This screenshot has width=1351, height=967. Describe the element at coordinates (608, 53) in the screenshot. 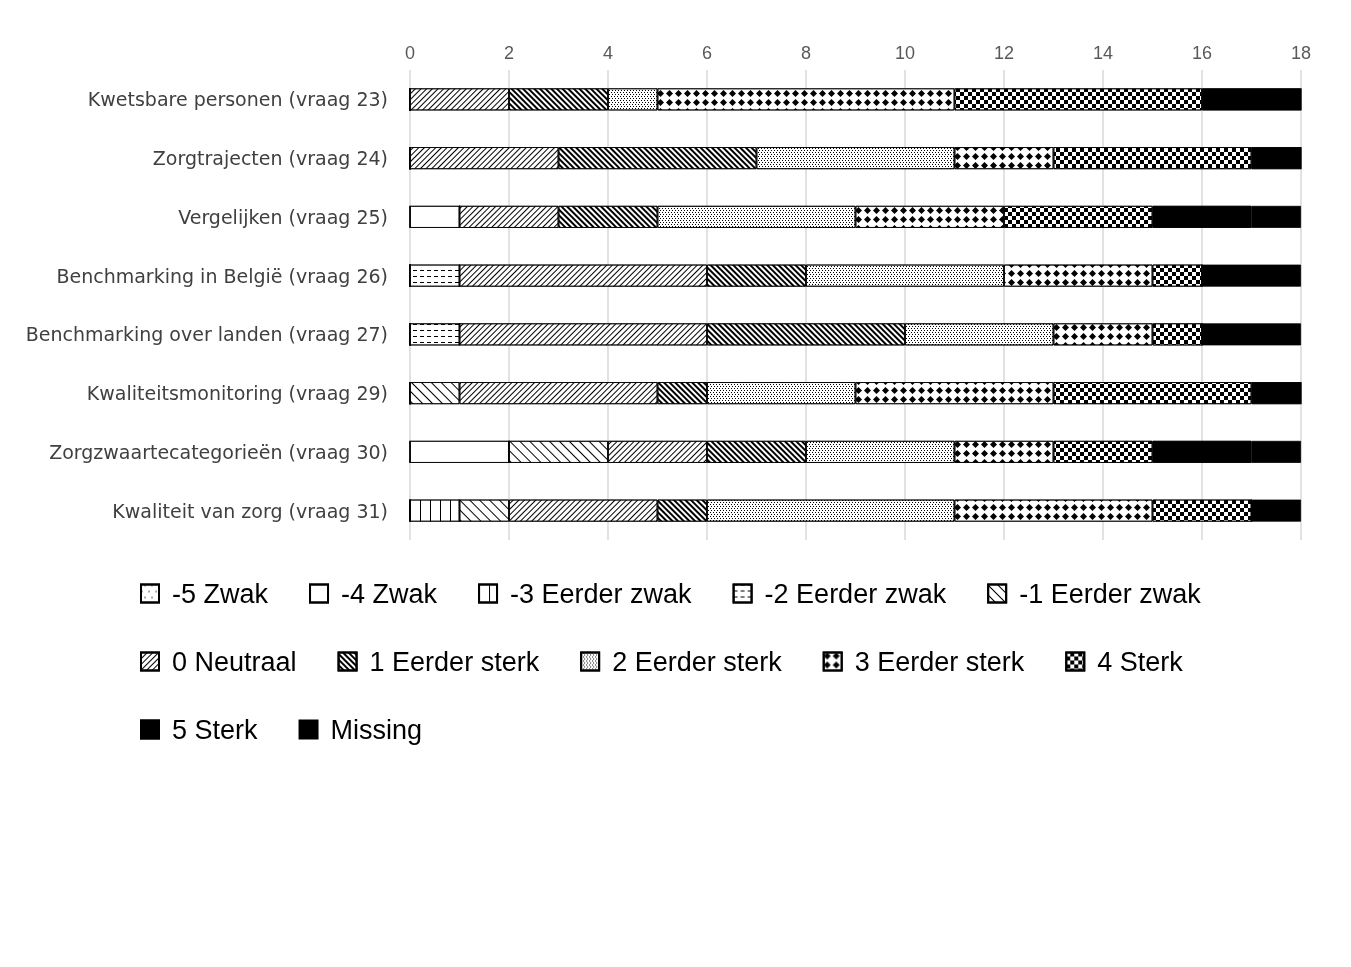

I see `x-tick-label: 4` at that location.